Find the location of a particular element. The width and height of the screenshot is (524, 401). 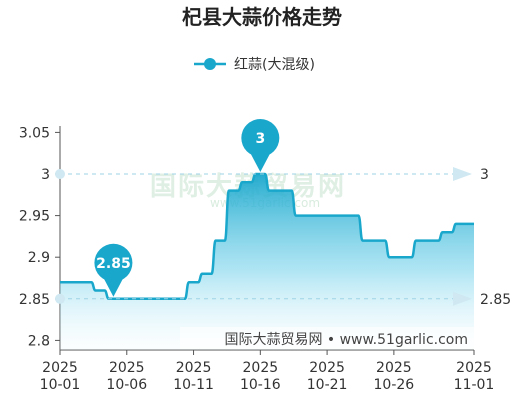

y-tick-label: 2.95 is located at coordinates (34, 217).